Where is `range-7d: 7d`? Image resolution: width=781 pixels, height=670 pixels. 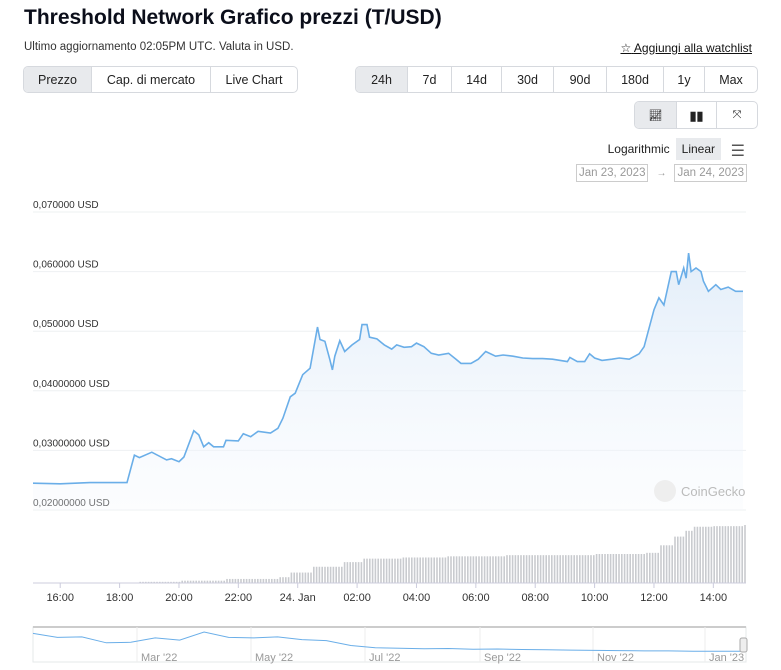
range-7d: 7d is located at coordinates (430, 79).